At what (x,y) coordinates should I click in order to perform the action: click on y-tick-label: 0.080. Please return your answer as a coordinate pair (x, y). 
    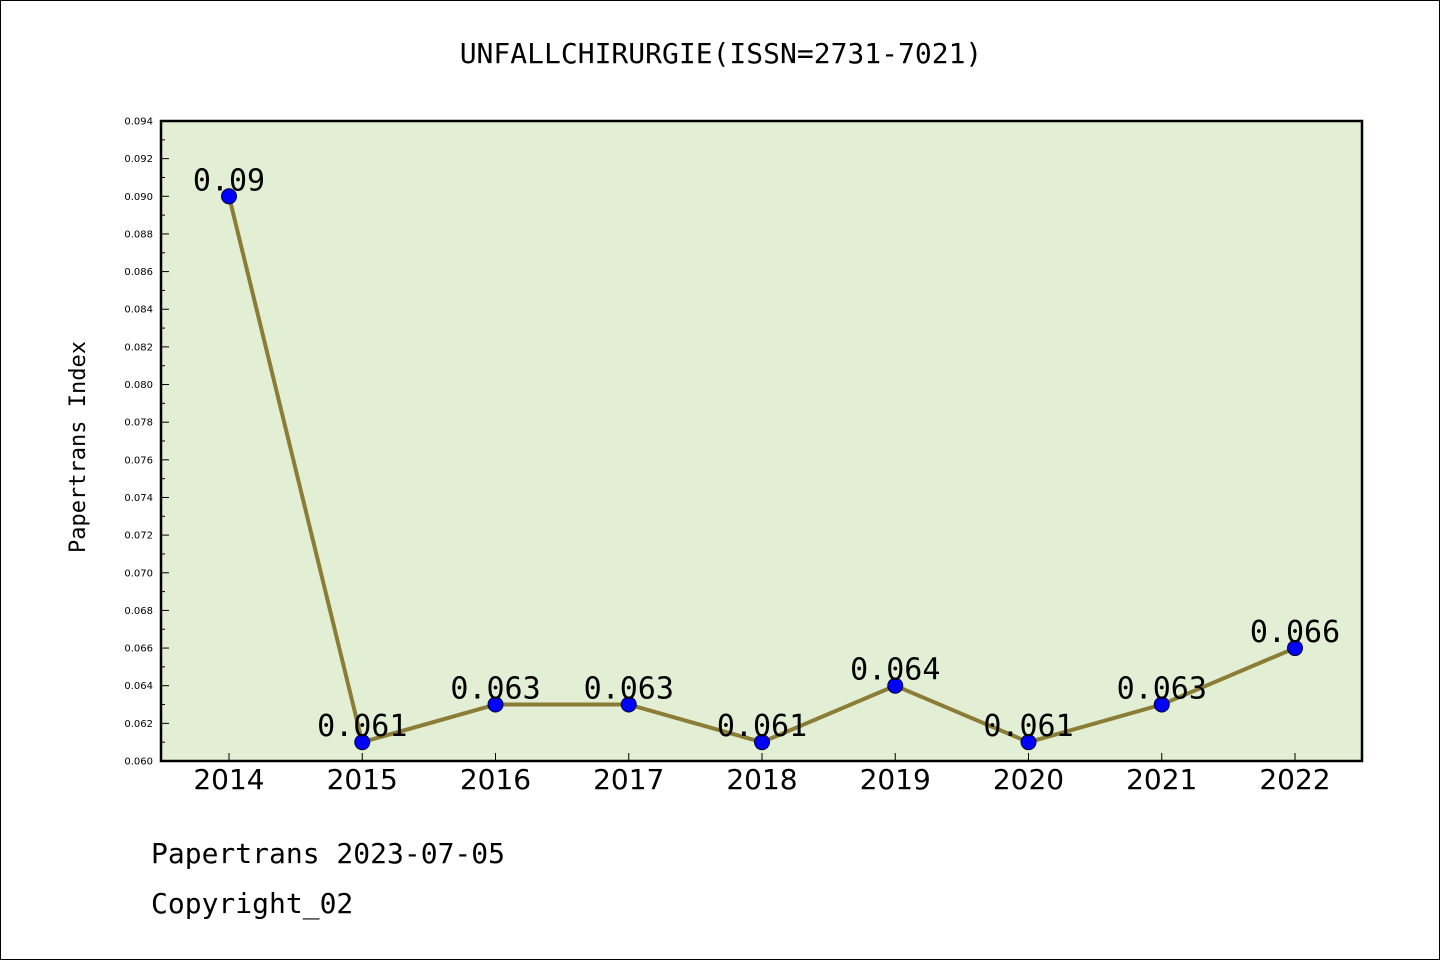
    Looking at the image, I should click on (138, 385).